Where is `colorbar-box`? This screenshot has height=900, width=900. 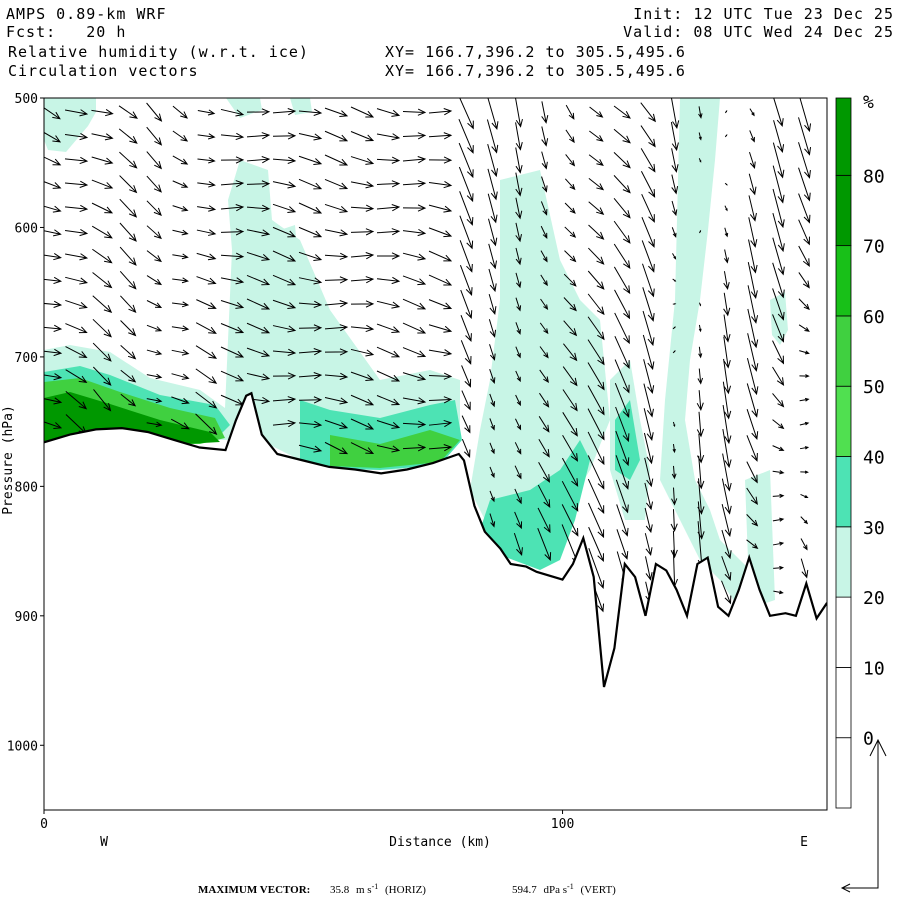 colorbar-box is located at coordinates (843, 210).